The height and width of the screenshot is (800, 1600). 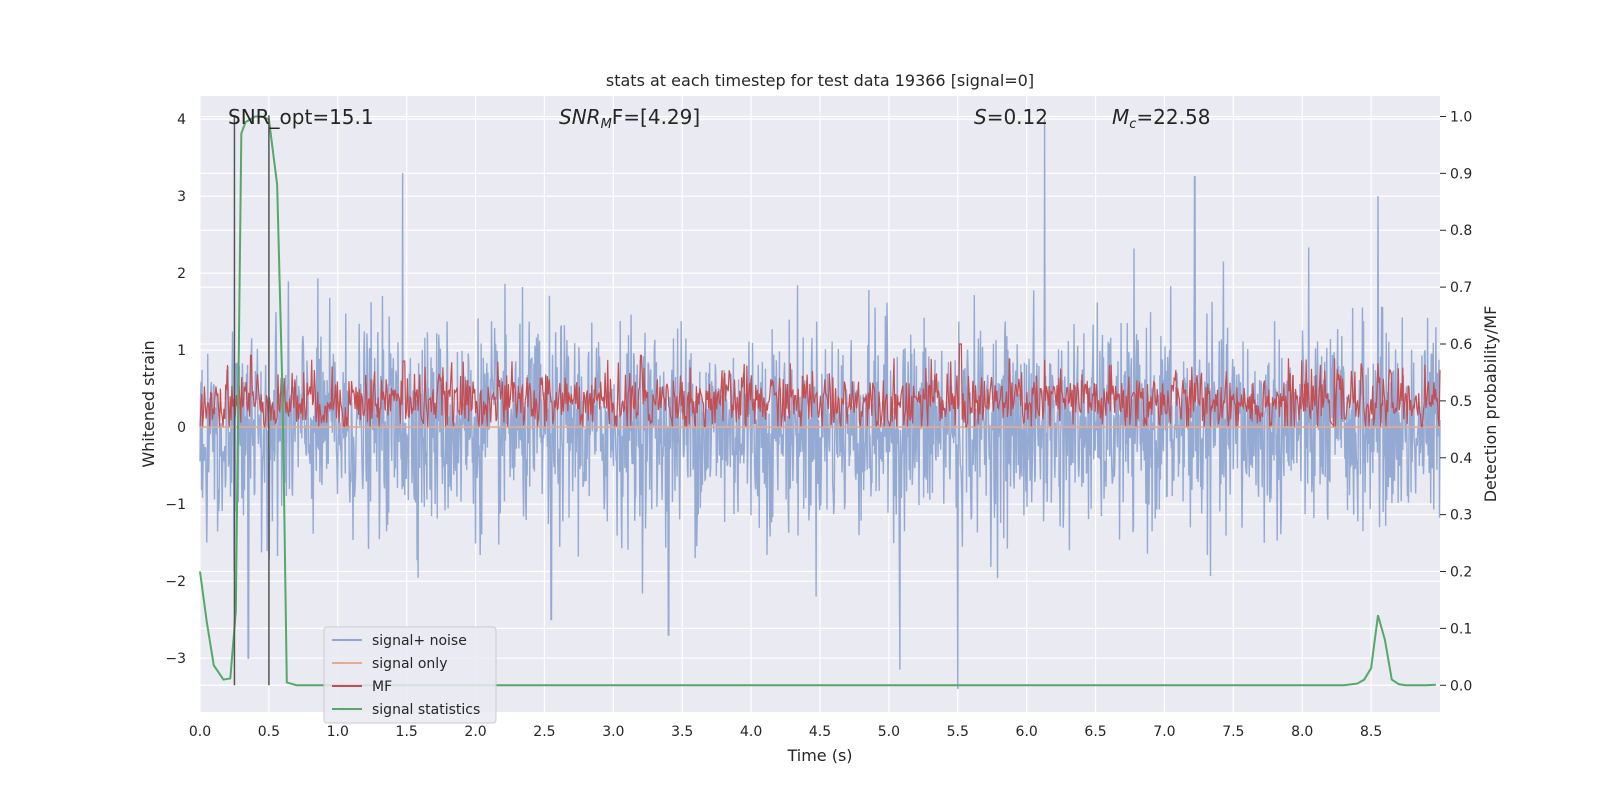 What do you see at coordinates (200, 732) in the screenshot?
I see `x-tick-label: 0.0` at bounding box center [200, 732].